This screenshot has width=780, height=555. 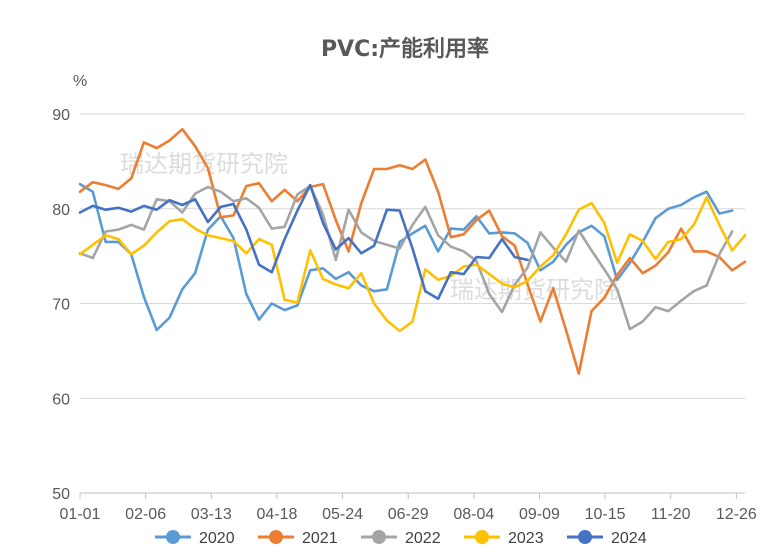 I want to click on x-tick-label: 04-18, so click(x=276, y=514).